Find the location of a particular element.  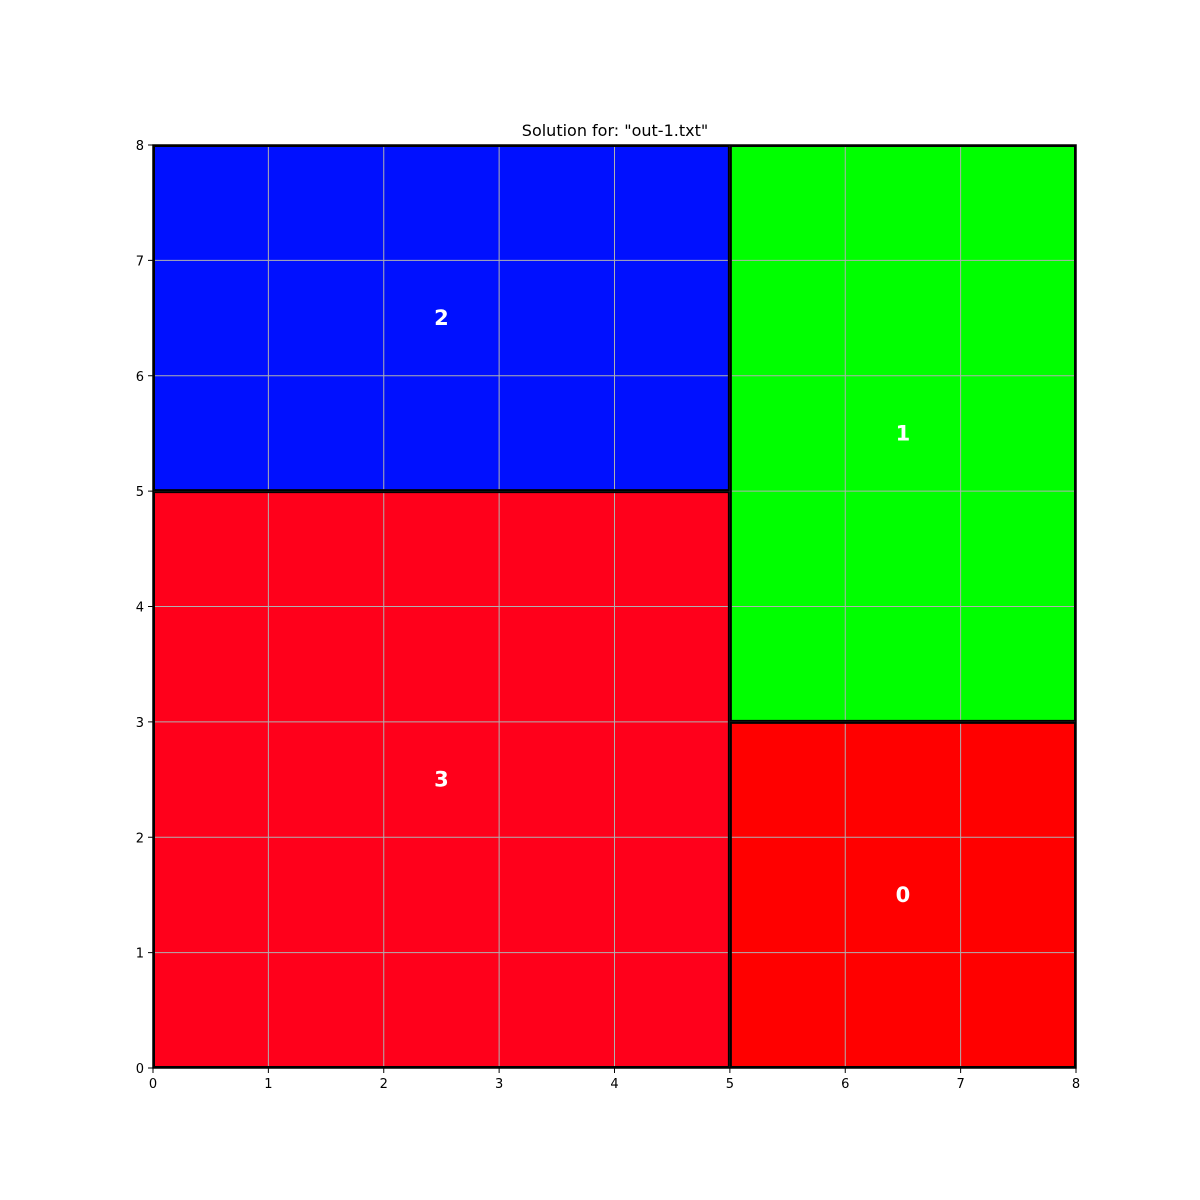

y-tick-label: 3 is located at coordinates (140, 723).